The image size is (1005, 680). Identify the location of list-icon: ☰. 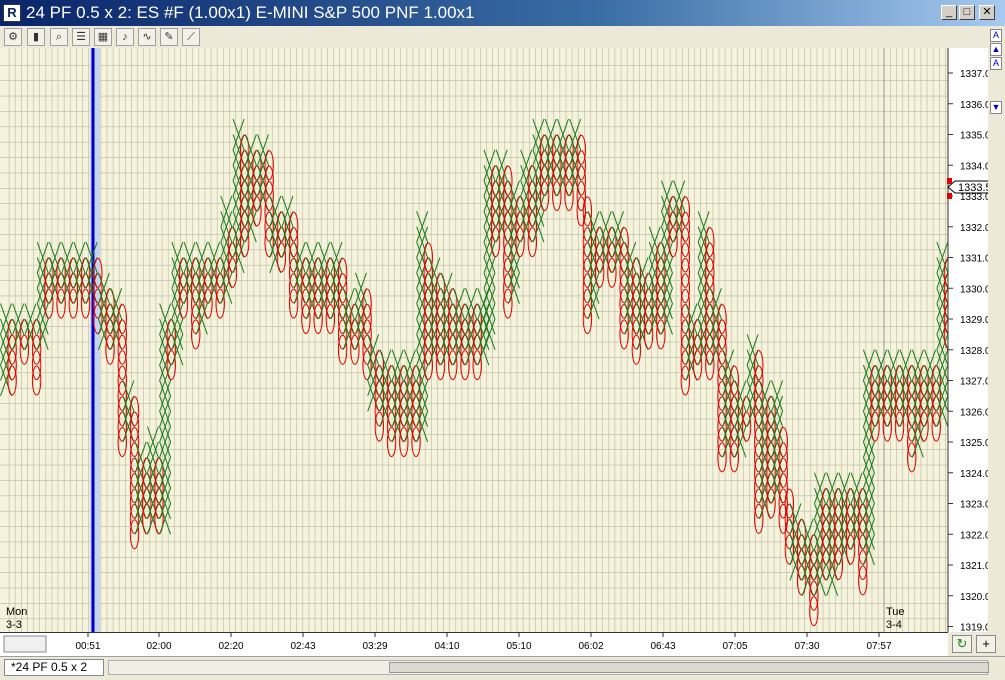
(81, 37).